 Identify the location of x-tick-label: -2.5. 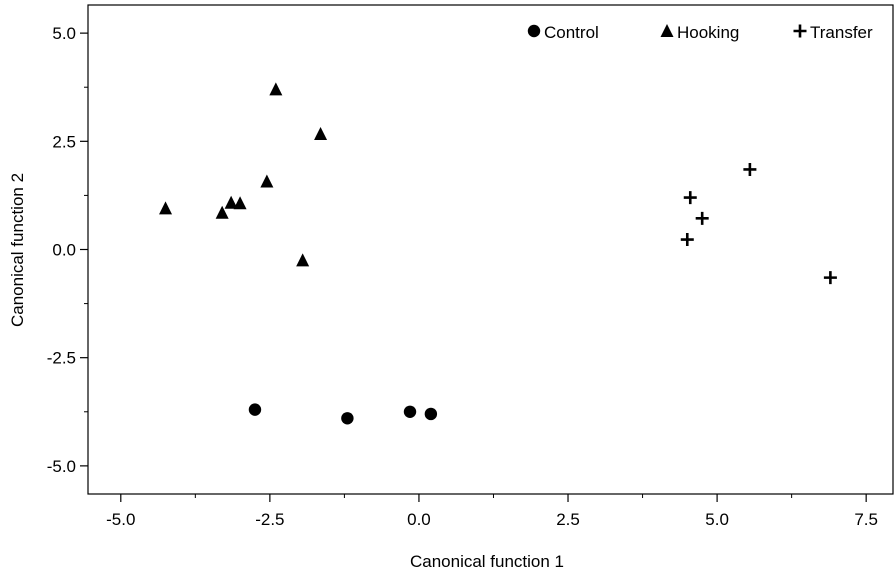
(269, 519).